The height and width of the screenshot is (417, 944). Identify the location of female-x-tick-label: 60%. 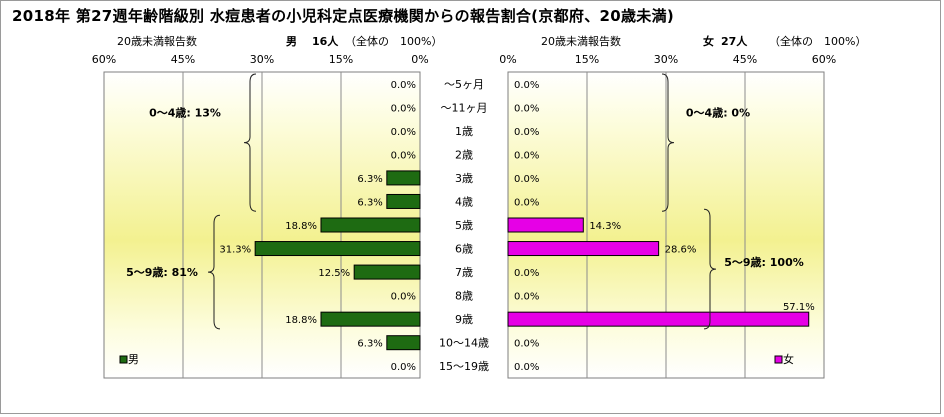
(824, 59).